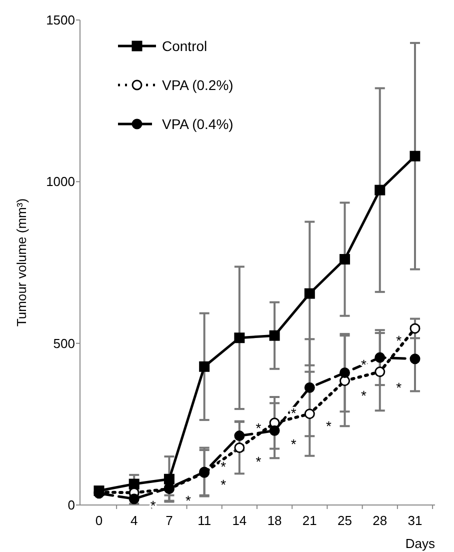 This screenshot has height=552, width=454. Describe the element at coordinates (169, 520) in the screenshot. I see `x-tick-label: 7` at that location.